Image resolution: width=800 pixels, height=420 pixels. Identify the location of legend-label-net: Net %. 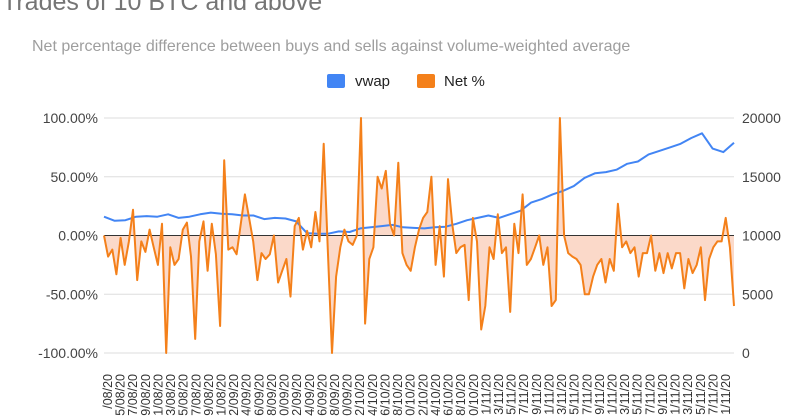
(464, 81).